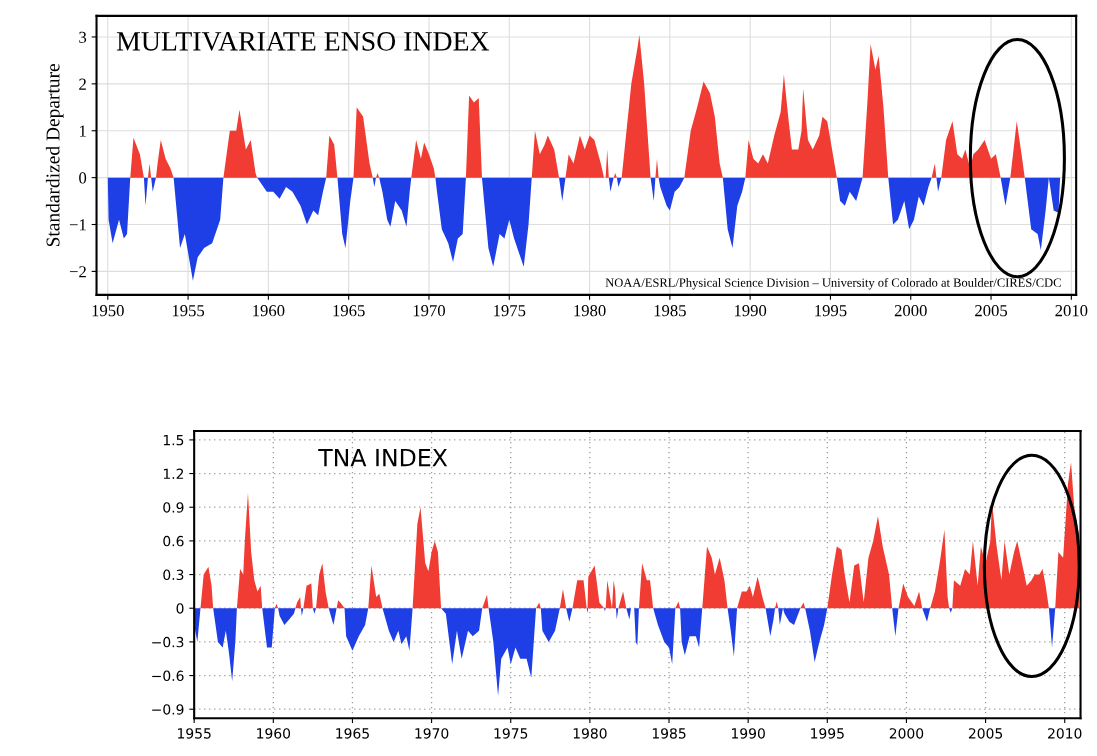 This screenshot has width=1097, height=756. Describe the element at coordinates (82, 131) in the screenshot. I see `y-tick-label: 1` at that location.